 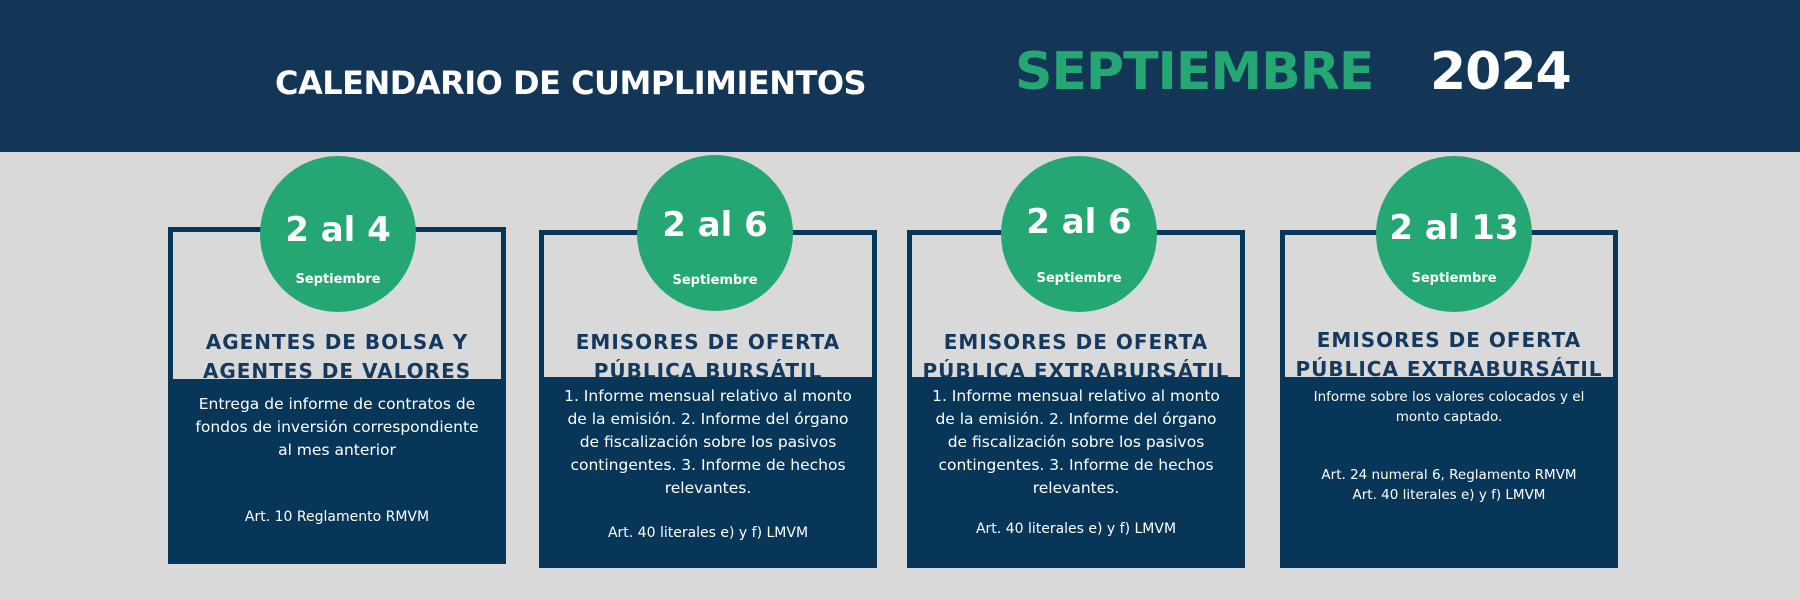 I want to click on card-reference: Art. 10 Reglamento RMVM, so click(x=337, y=517).